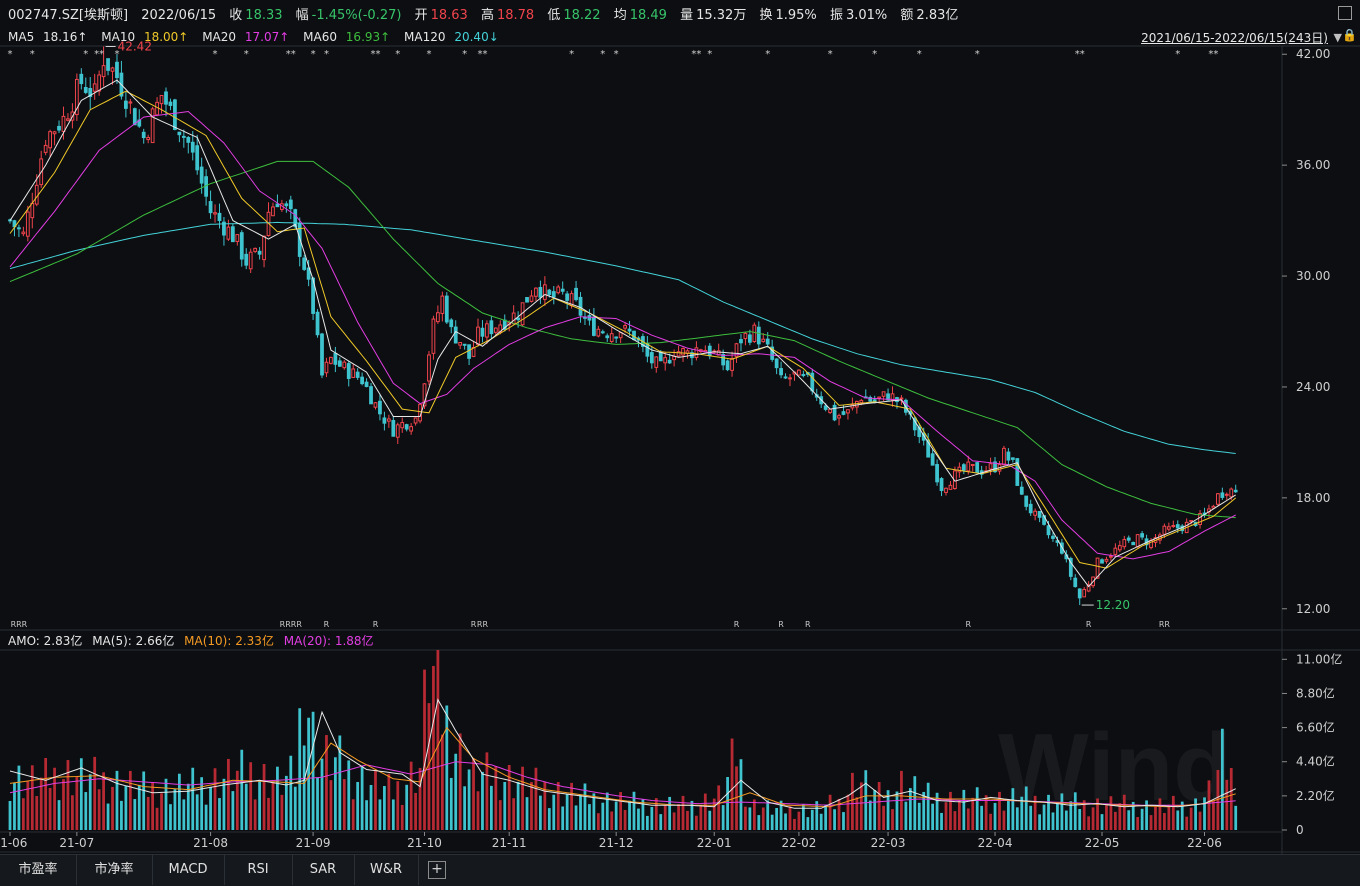  I want to click on tab-sar: SAR, so click(323, 870).